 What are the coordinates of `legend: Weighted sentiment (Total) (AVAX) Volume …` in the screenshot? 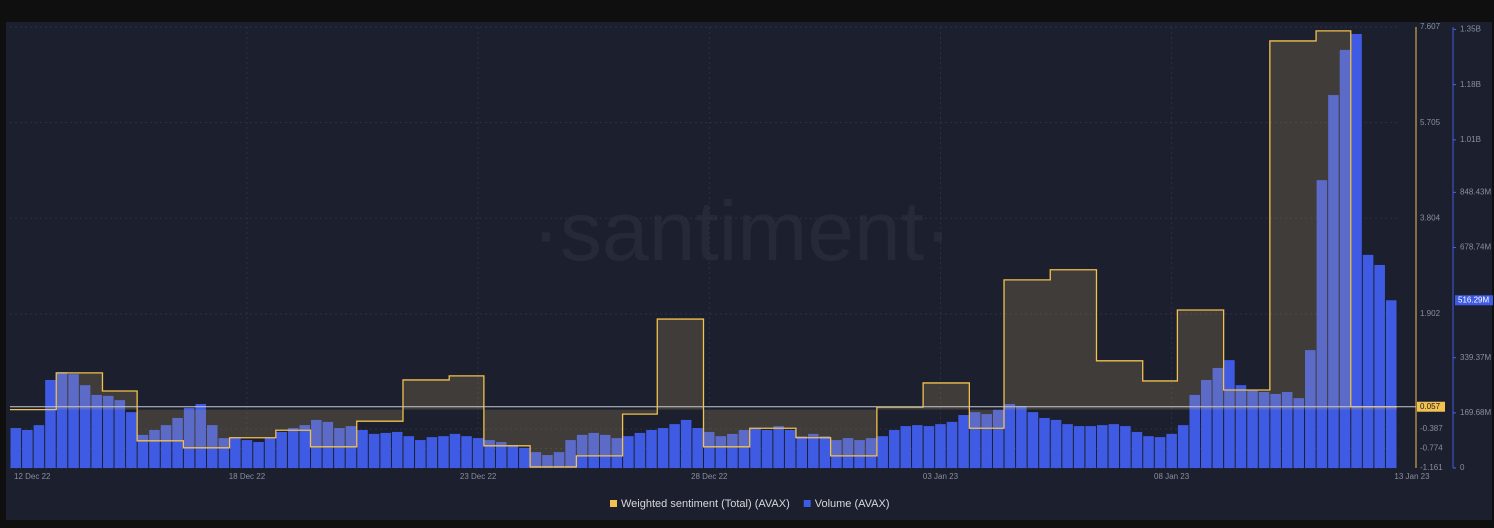 It's located at (750, 504).